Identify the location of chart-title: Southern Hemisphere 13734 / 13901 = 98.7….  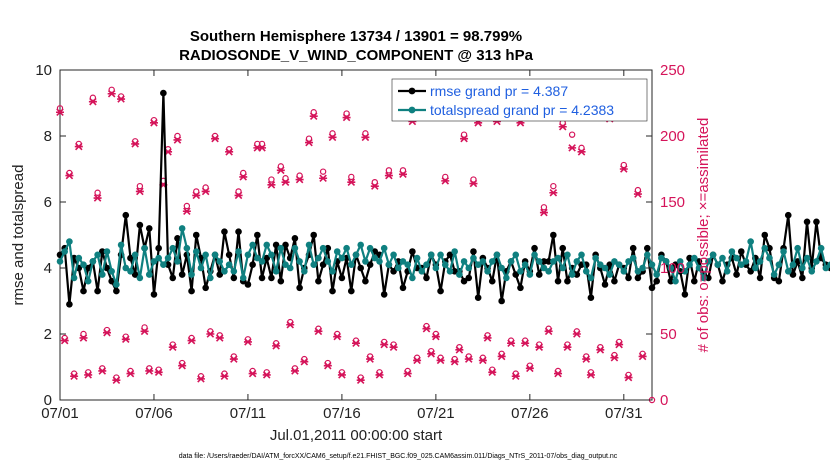
(356, 36).